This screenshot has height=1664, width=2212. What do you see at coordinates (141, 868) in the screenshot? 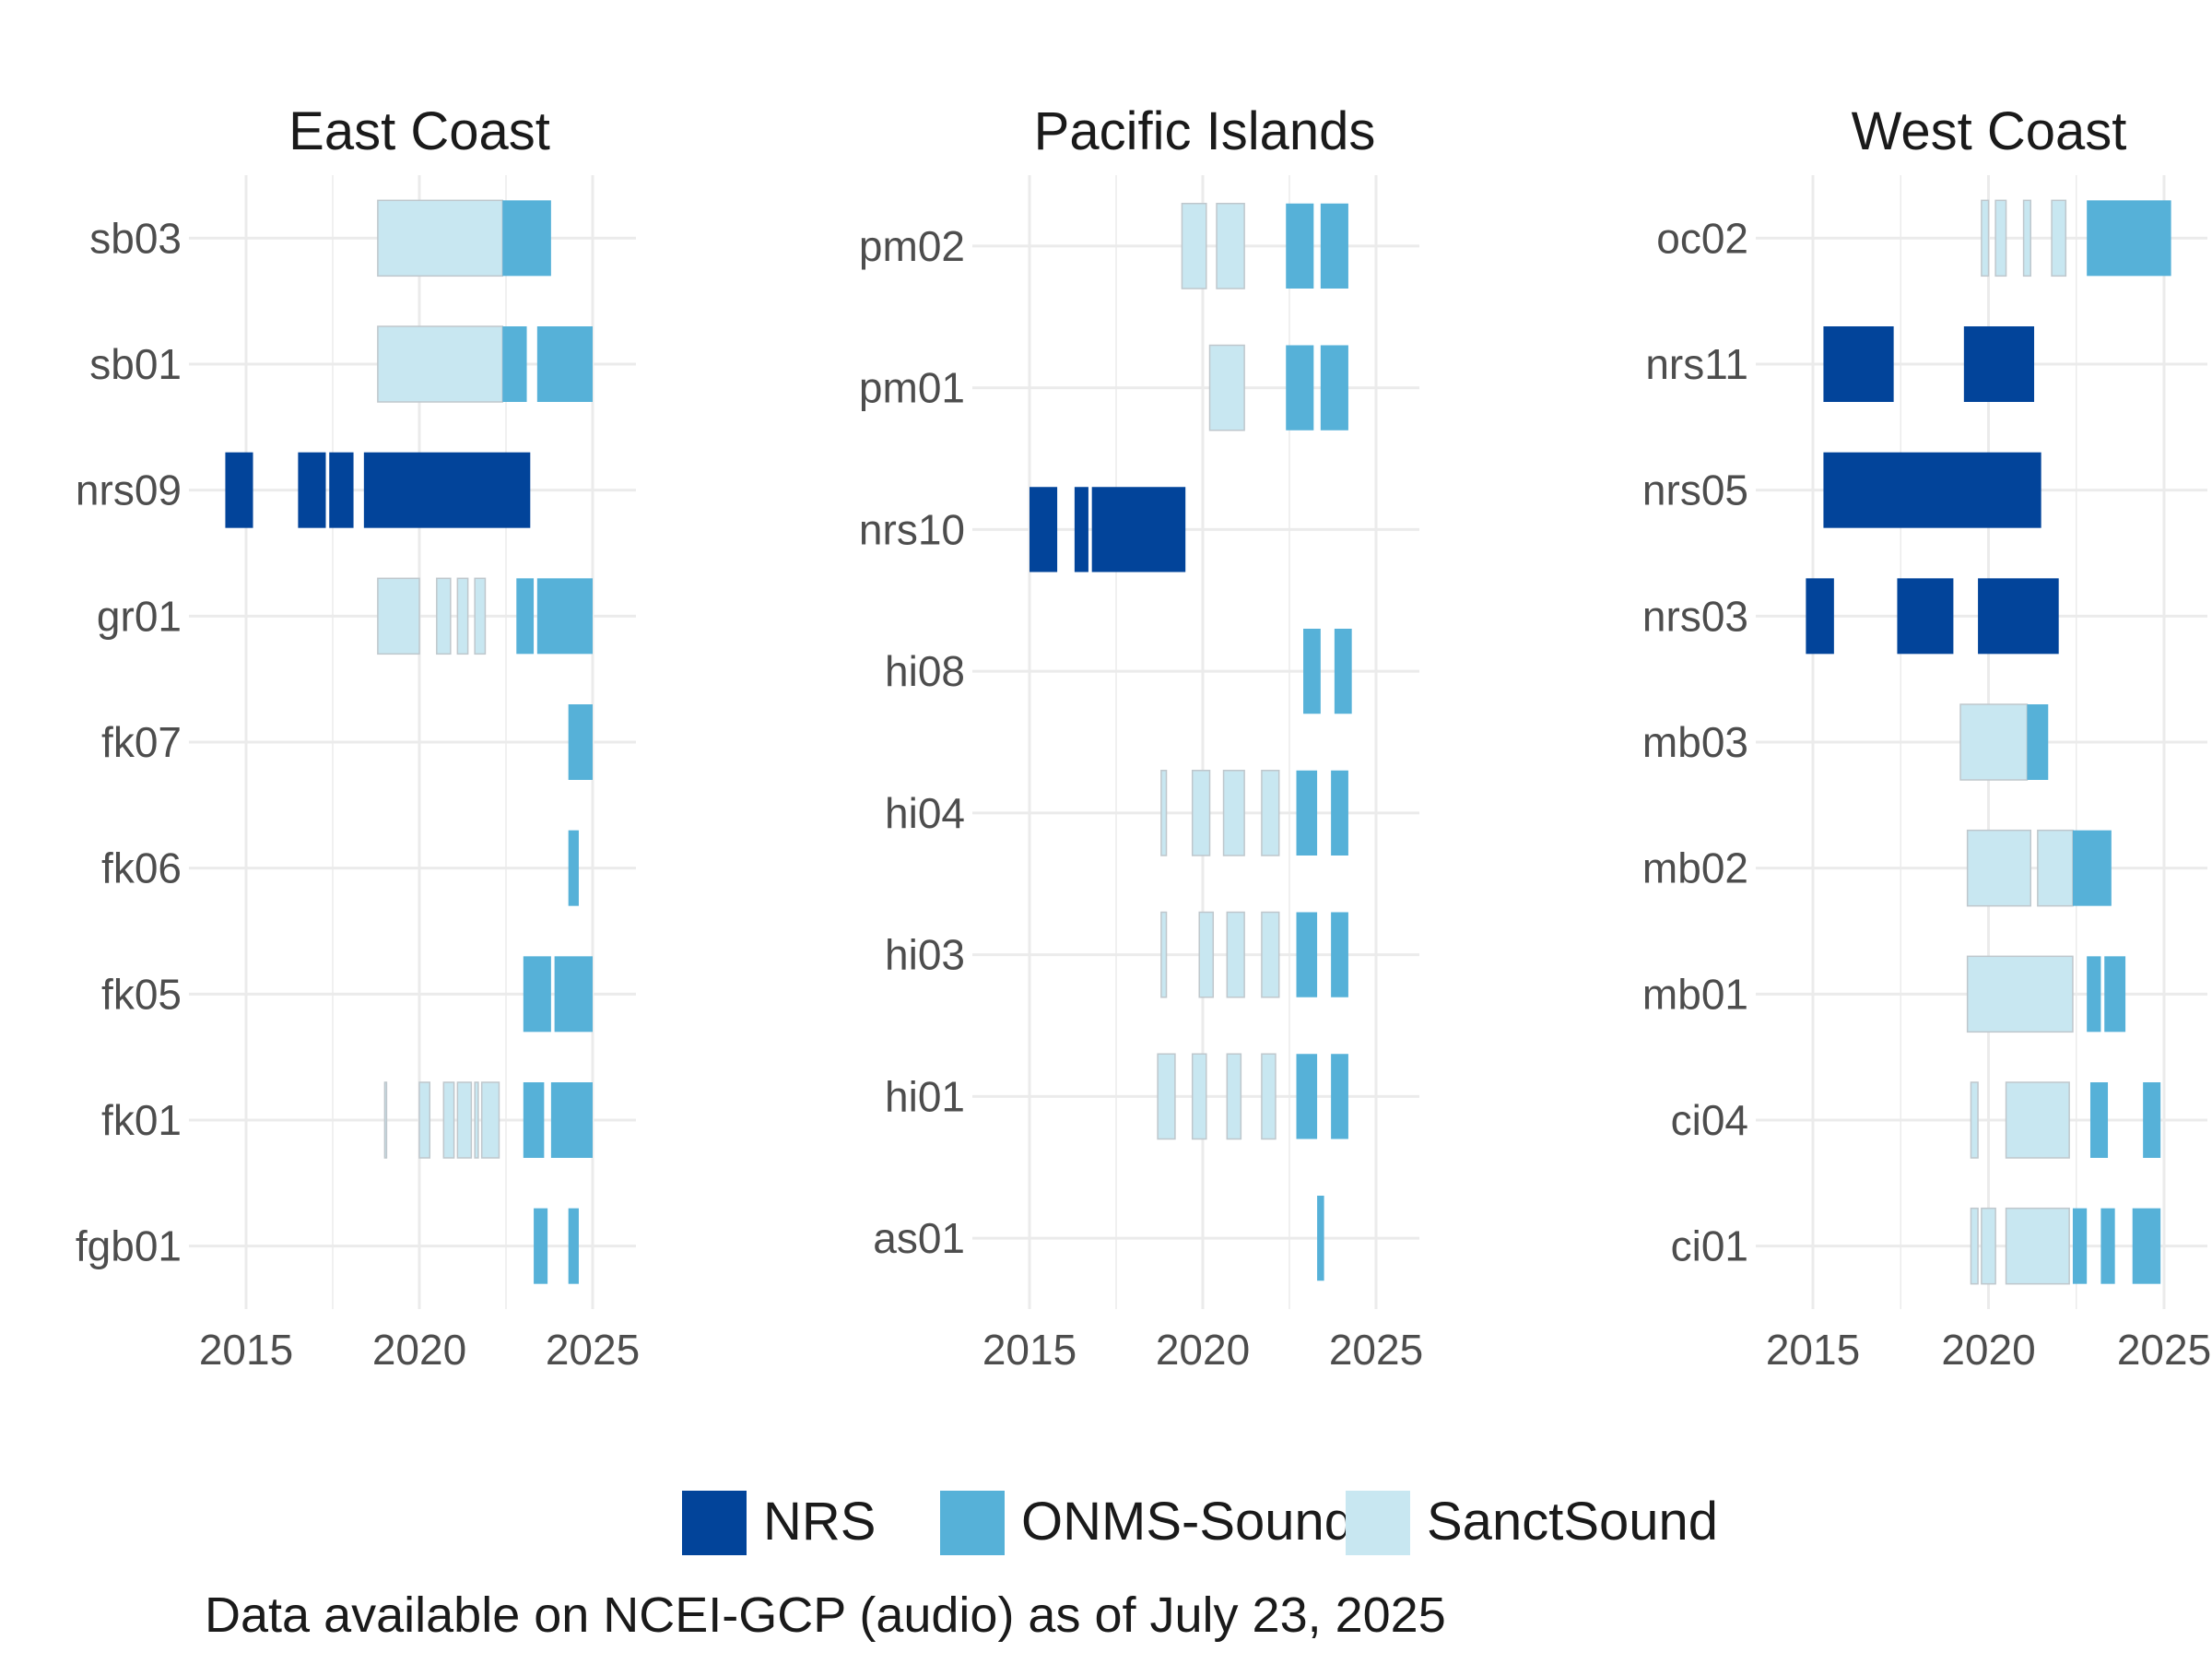
I see `site-label: fk06` at bounding box center [141, 868].